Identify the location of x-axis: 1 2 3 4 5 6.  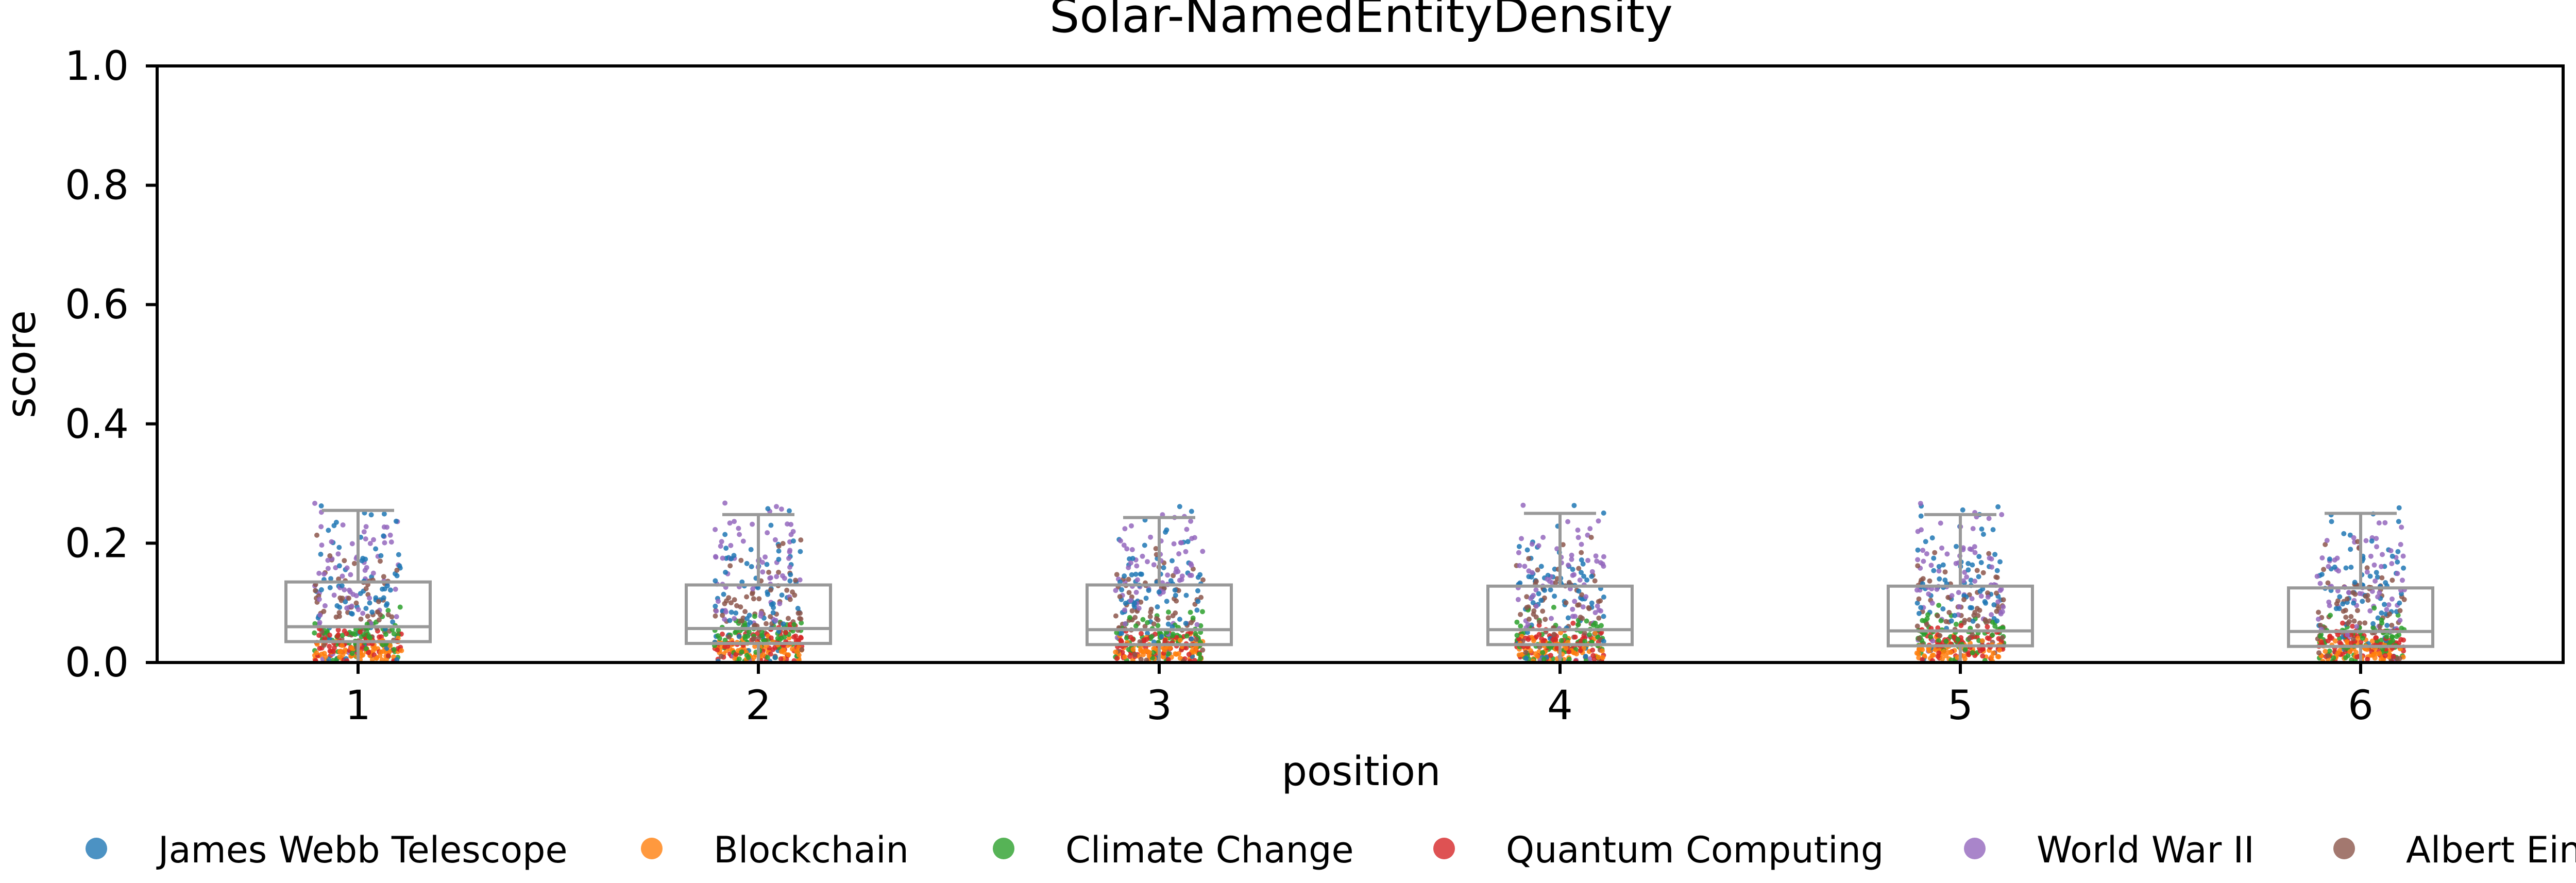
(1359, 696).